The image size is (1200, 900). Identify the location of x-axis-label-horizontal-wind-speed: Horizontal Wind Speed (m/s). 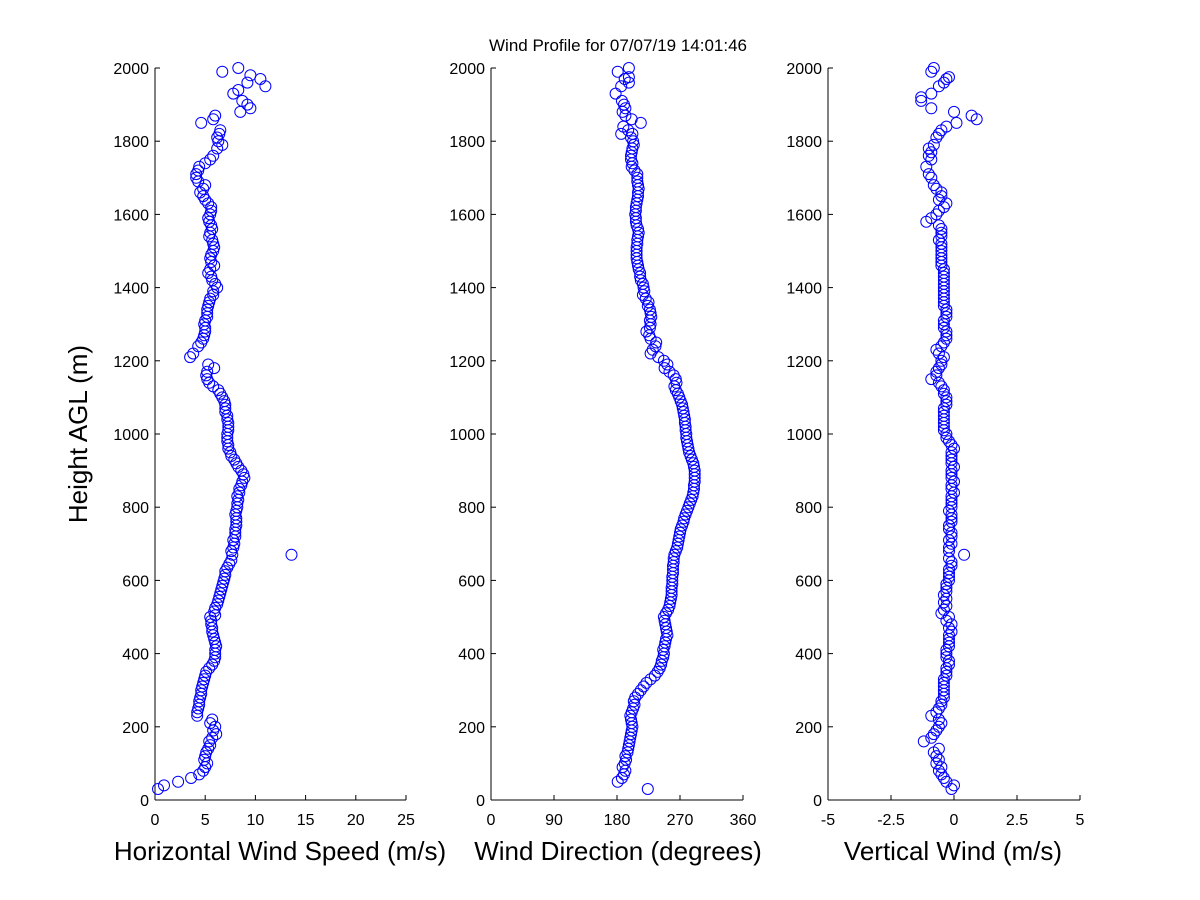
(280, 851).